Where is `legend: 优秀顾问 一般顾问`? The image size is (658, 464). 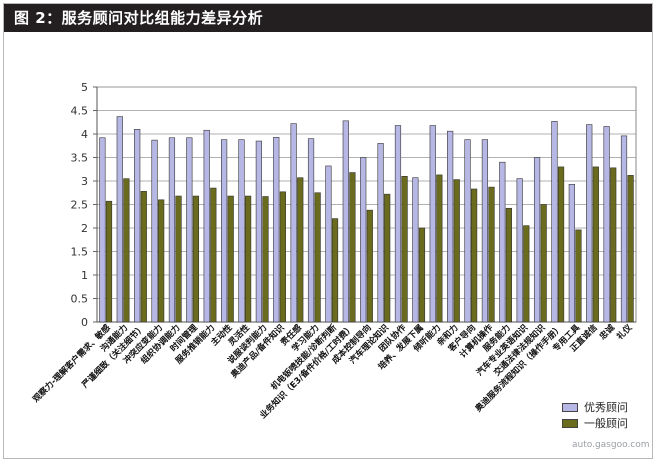
legend: 优秀顾问 一般顾问 is located at coordinates (595, 415).